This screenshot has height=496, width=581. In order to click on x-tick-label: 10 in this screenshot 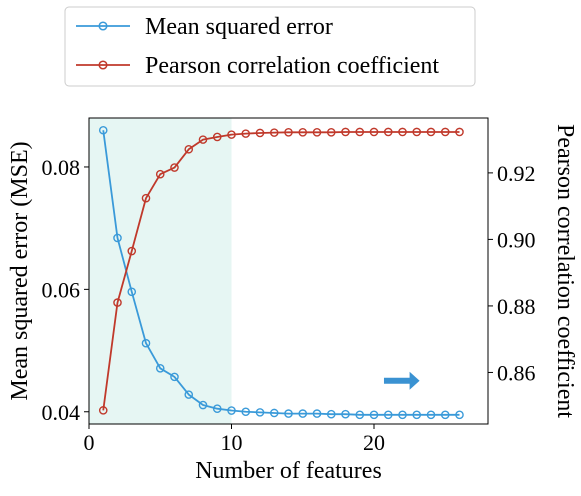, I will do `click(232, 442)`.